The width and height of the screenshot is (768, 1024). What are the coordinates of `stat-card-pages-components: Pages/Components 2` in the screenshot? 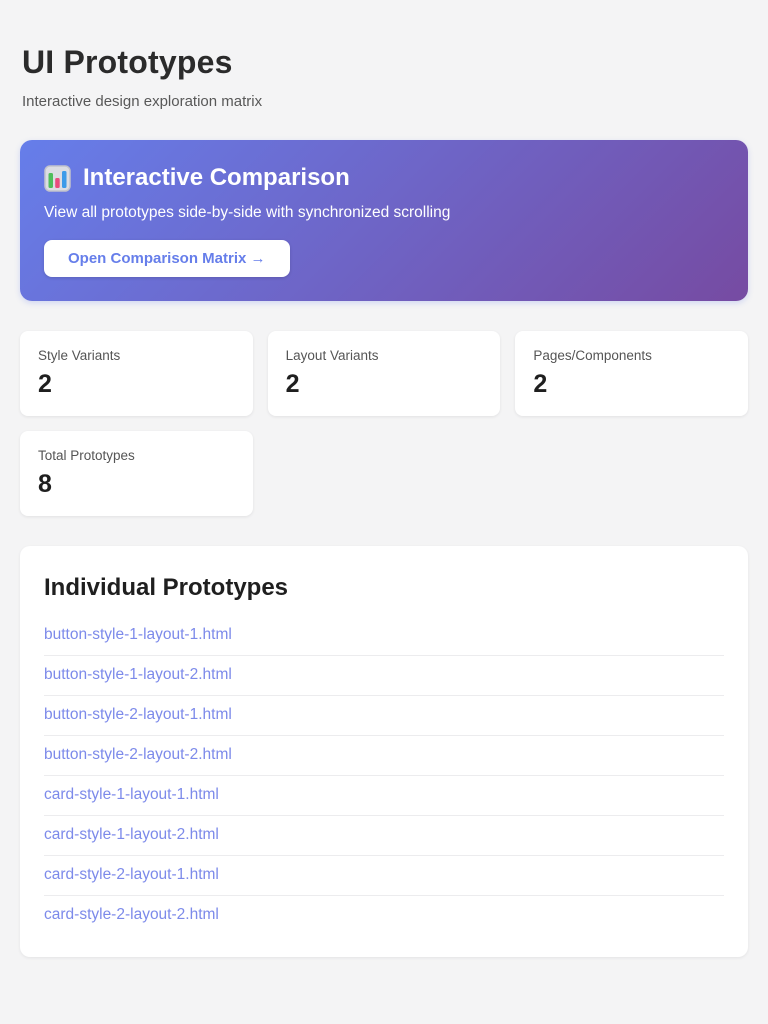 It's located at (631, 373).